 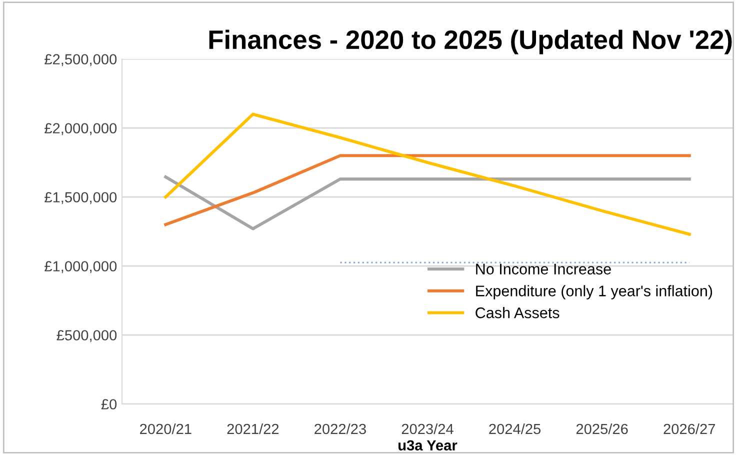 I want to click on x-tick-label: 2021/22, so click(x=253, y=428).